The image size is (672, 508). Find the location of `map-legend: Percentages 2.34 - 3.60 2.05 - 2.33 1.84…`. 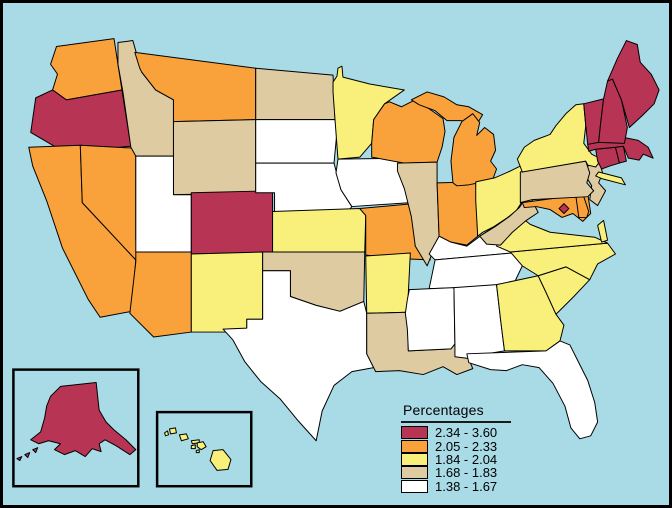

map-legend: Percentages 2.34 - 3.60 2.05 - 2.33 1.84… is located at coordinates (476, 447).